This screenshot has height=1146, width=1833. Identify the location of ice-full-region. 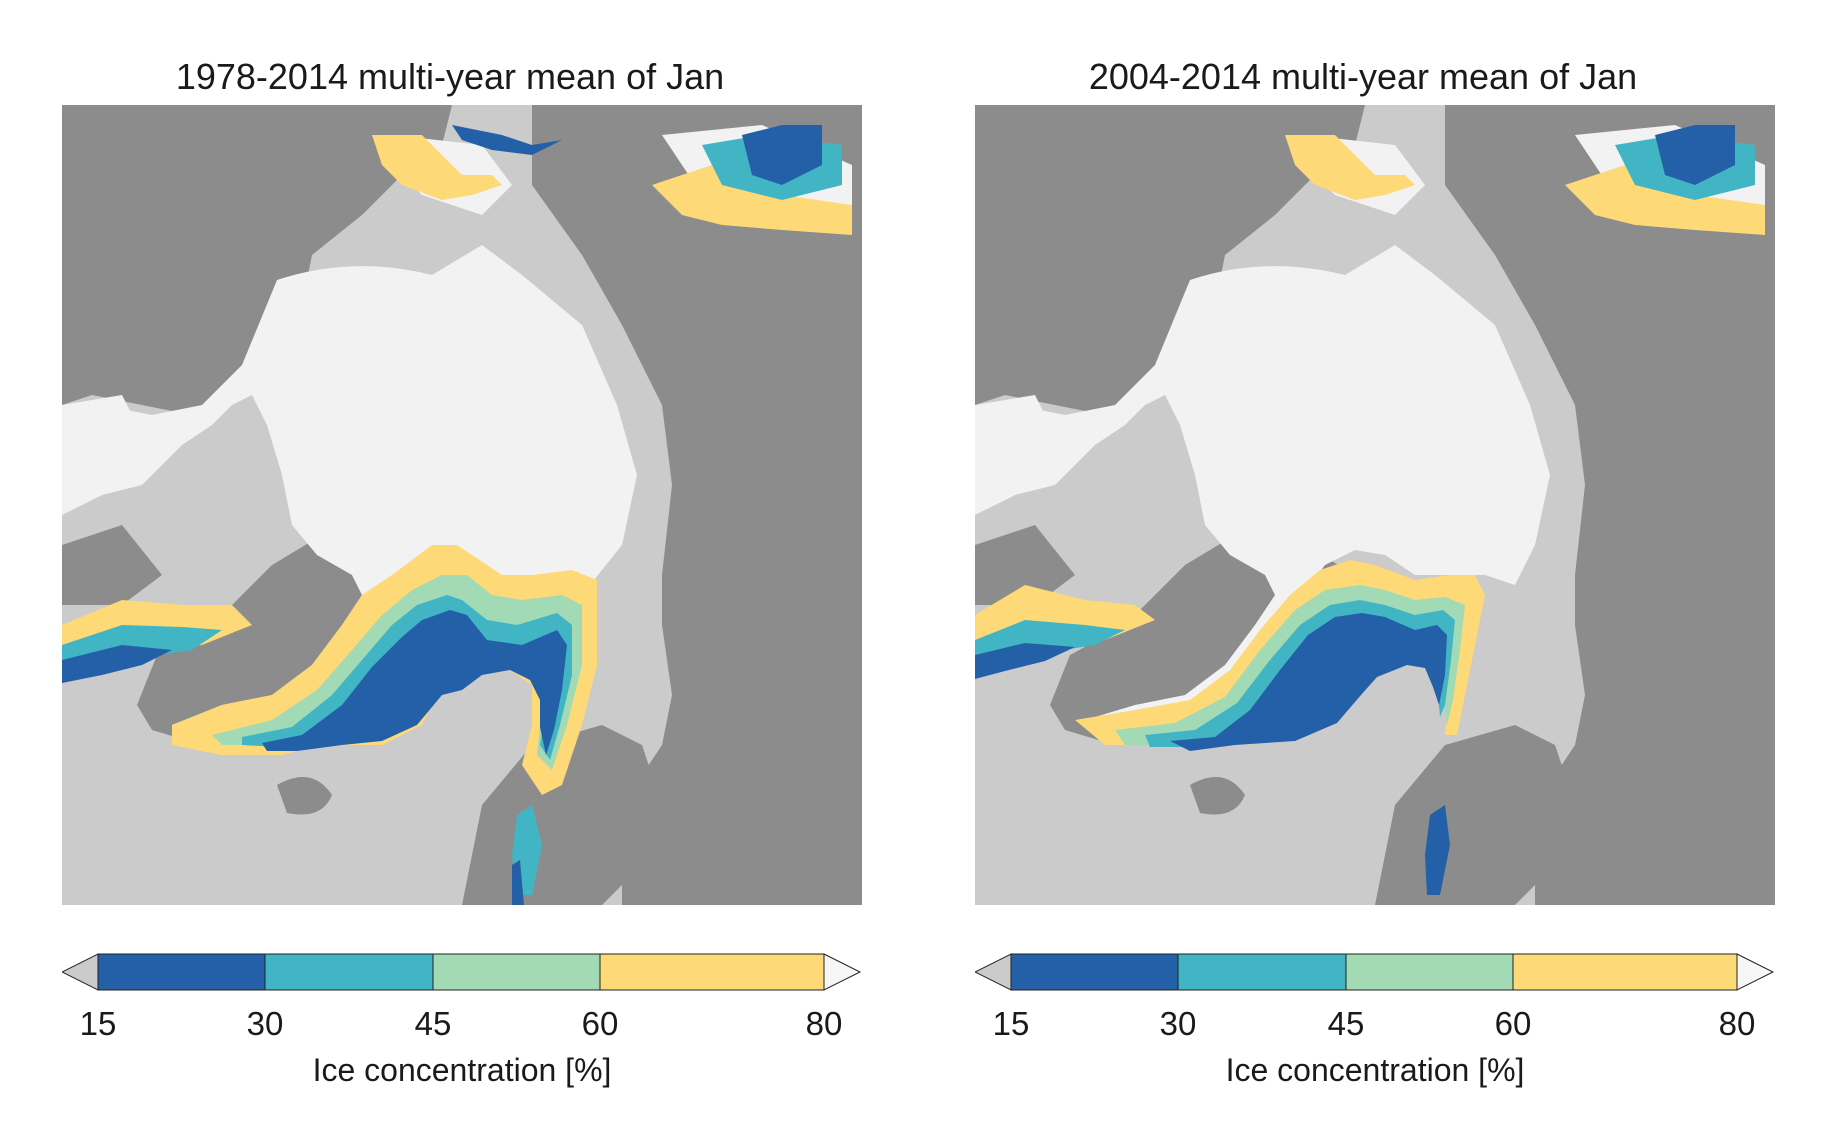
(1262, 482).